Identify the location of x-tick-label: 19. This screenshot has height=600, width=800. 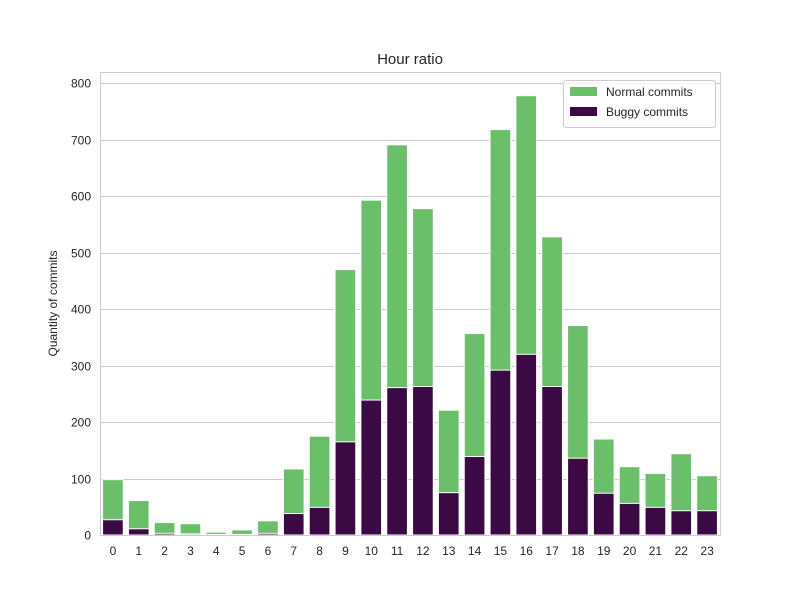
(604, 551).